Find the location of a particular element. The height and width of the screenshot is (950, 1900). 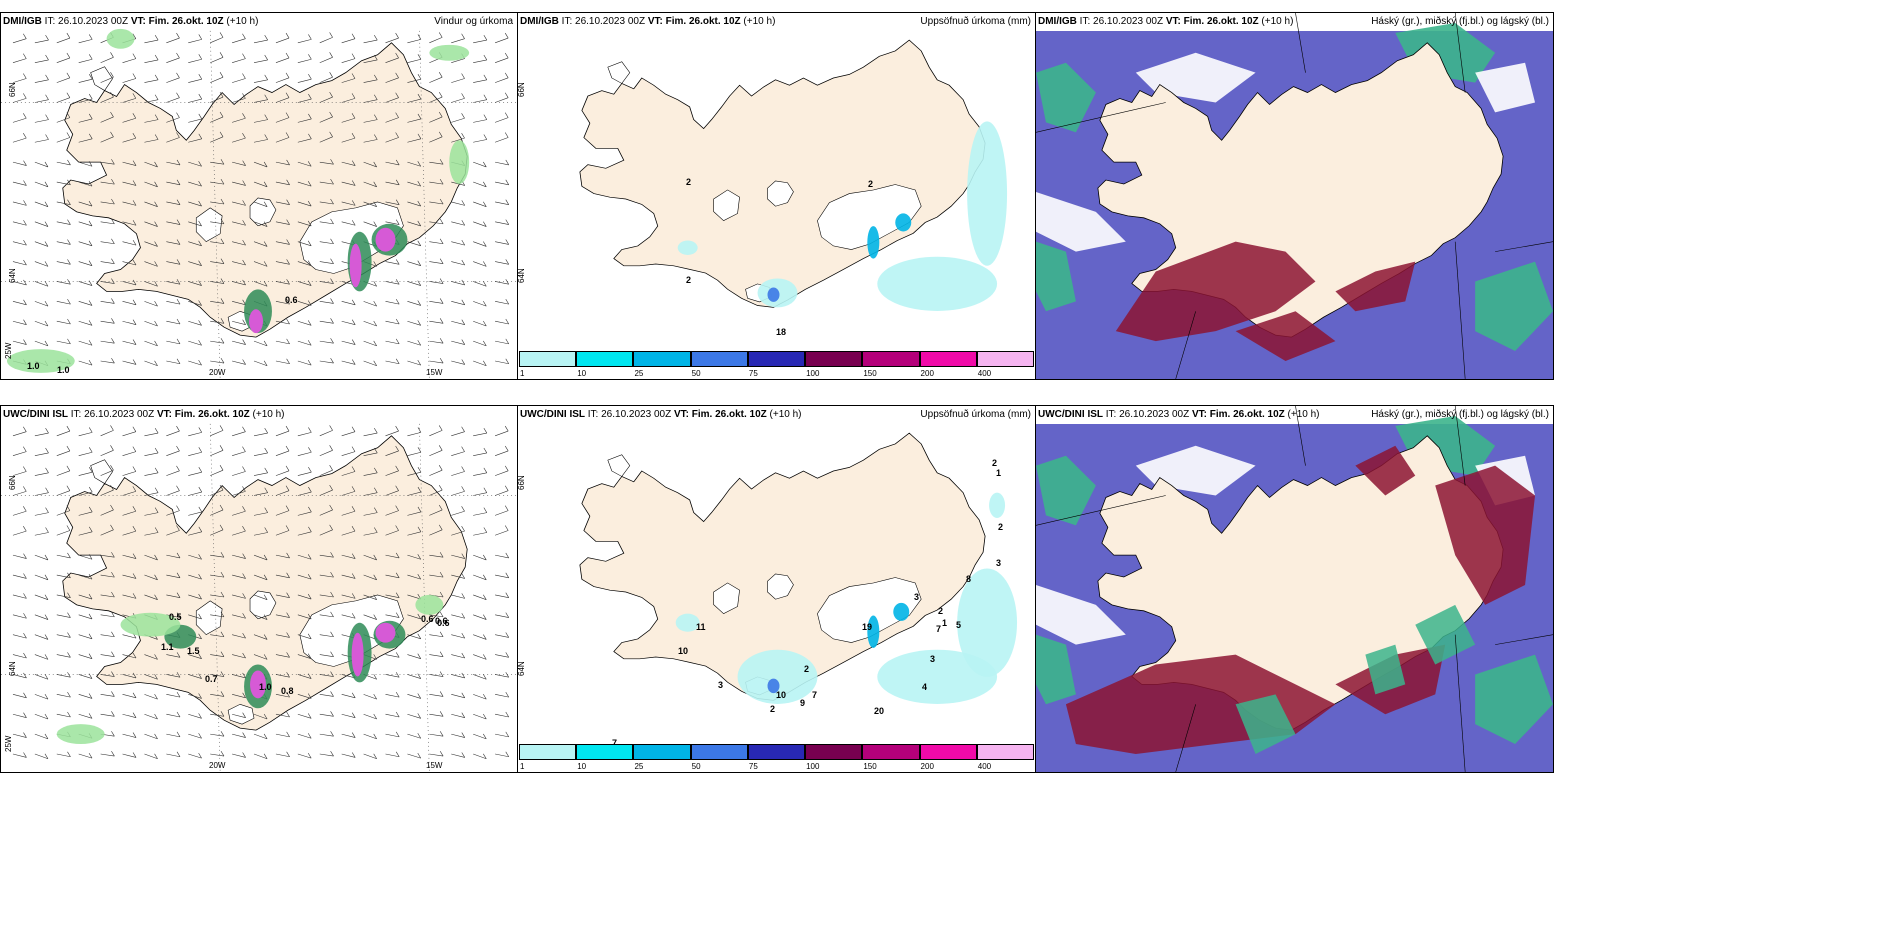

lon-label: 15W is located at coordinates (434, 372).